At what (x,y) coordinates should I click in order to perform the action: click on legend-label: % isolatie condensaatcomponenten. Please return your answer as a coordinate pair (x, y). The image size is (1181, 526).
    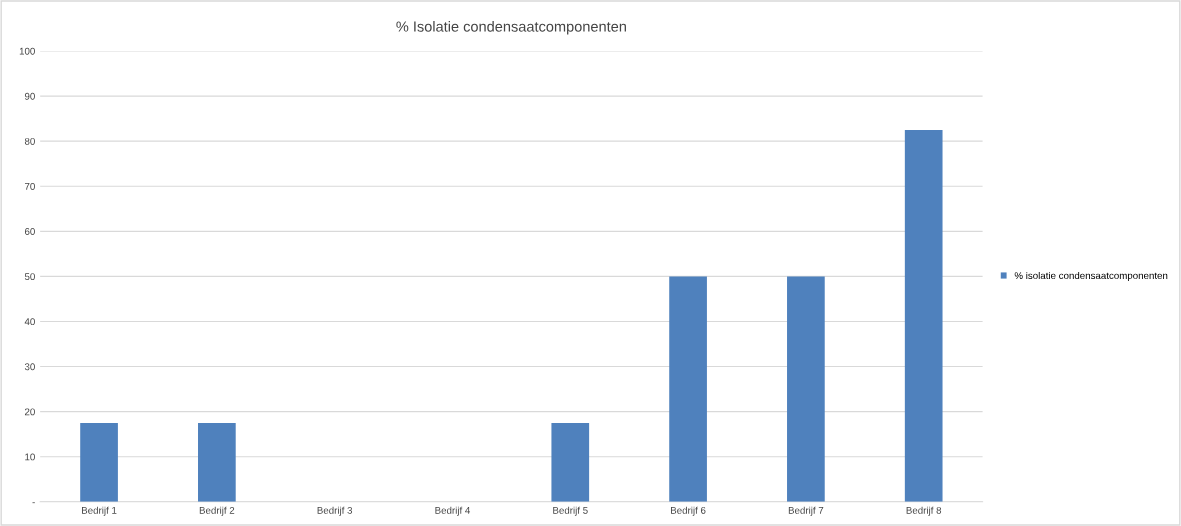
    Looking at the image, I should click on (1091, 276).